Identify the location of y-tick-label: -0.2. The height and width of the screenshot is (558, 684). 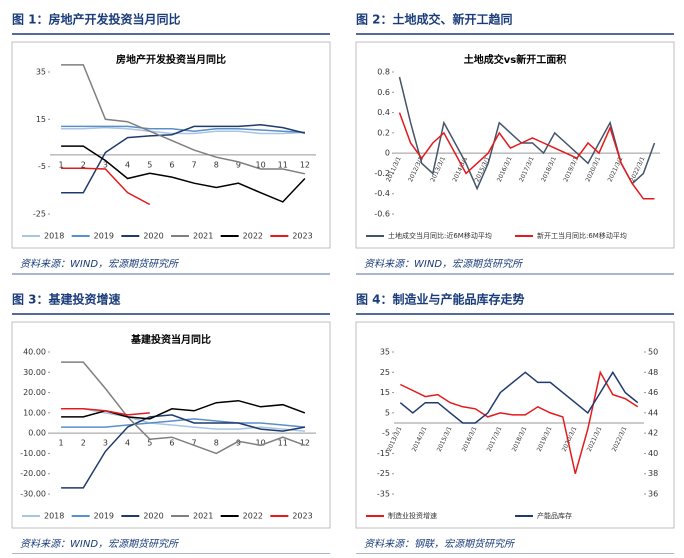
(382, 173).